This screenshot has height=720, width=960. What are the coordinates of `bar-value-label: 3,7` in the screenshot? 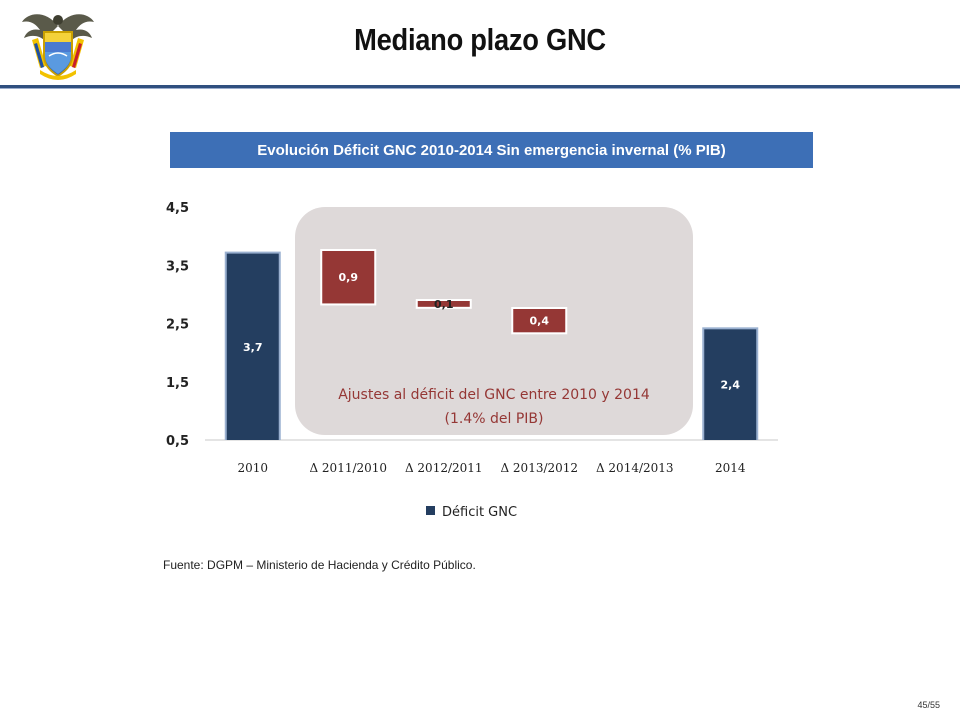 It's located at (253, 347).